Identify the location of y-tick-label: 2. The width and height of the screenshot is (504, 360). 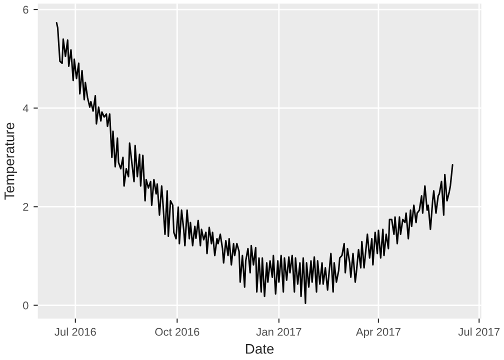
(25, 206).